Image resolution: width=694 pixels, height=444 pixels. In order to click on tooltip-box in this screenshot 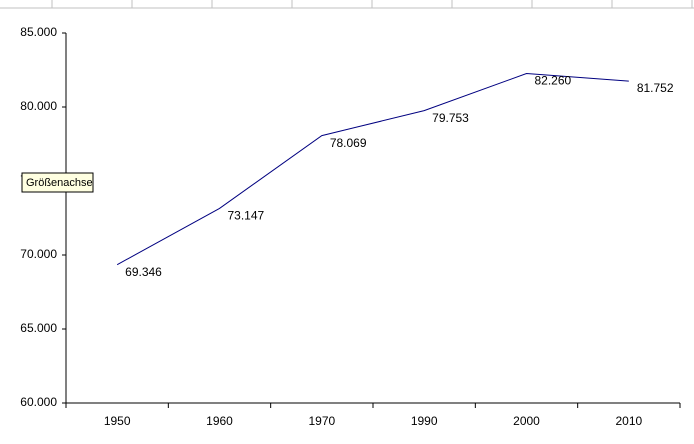, I will do `click(57, 182)`.